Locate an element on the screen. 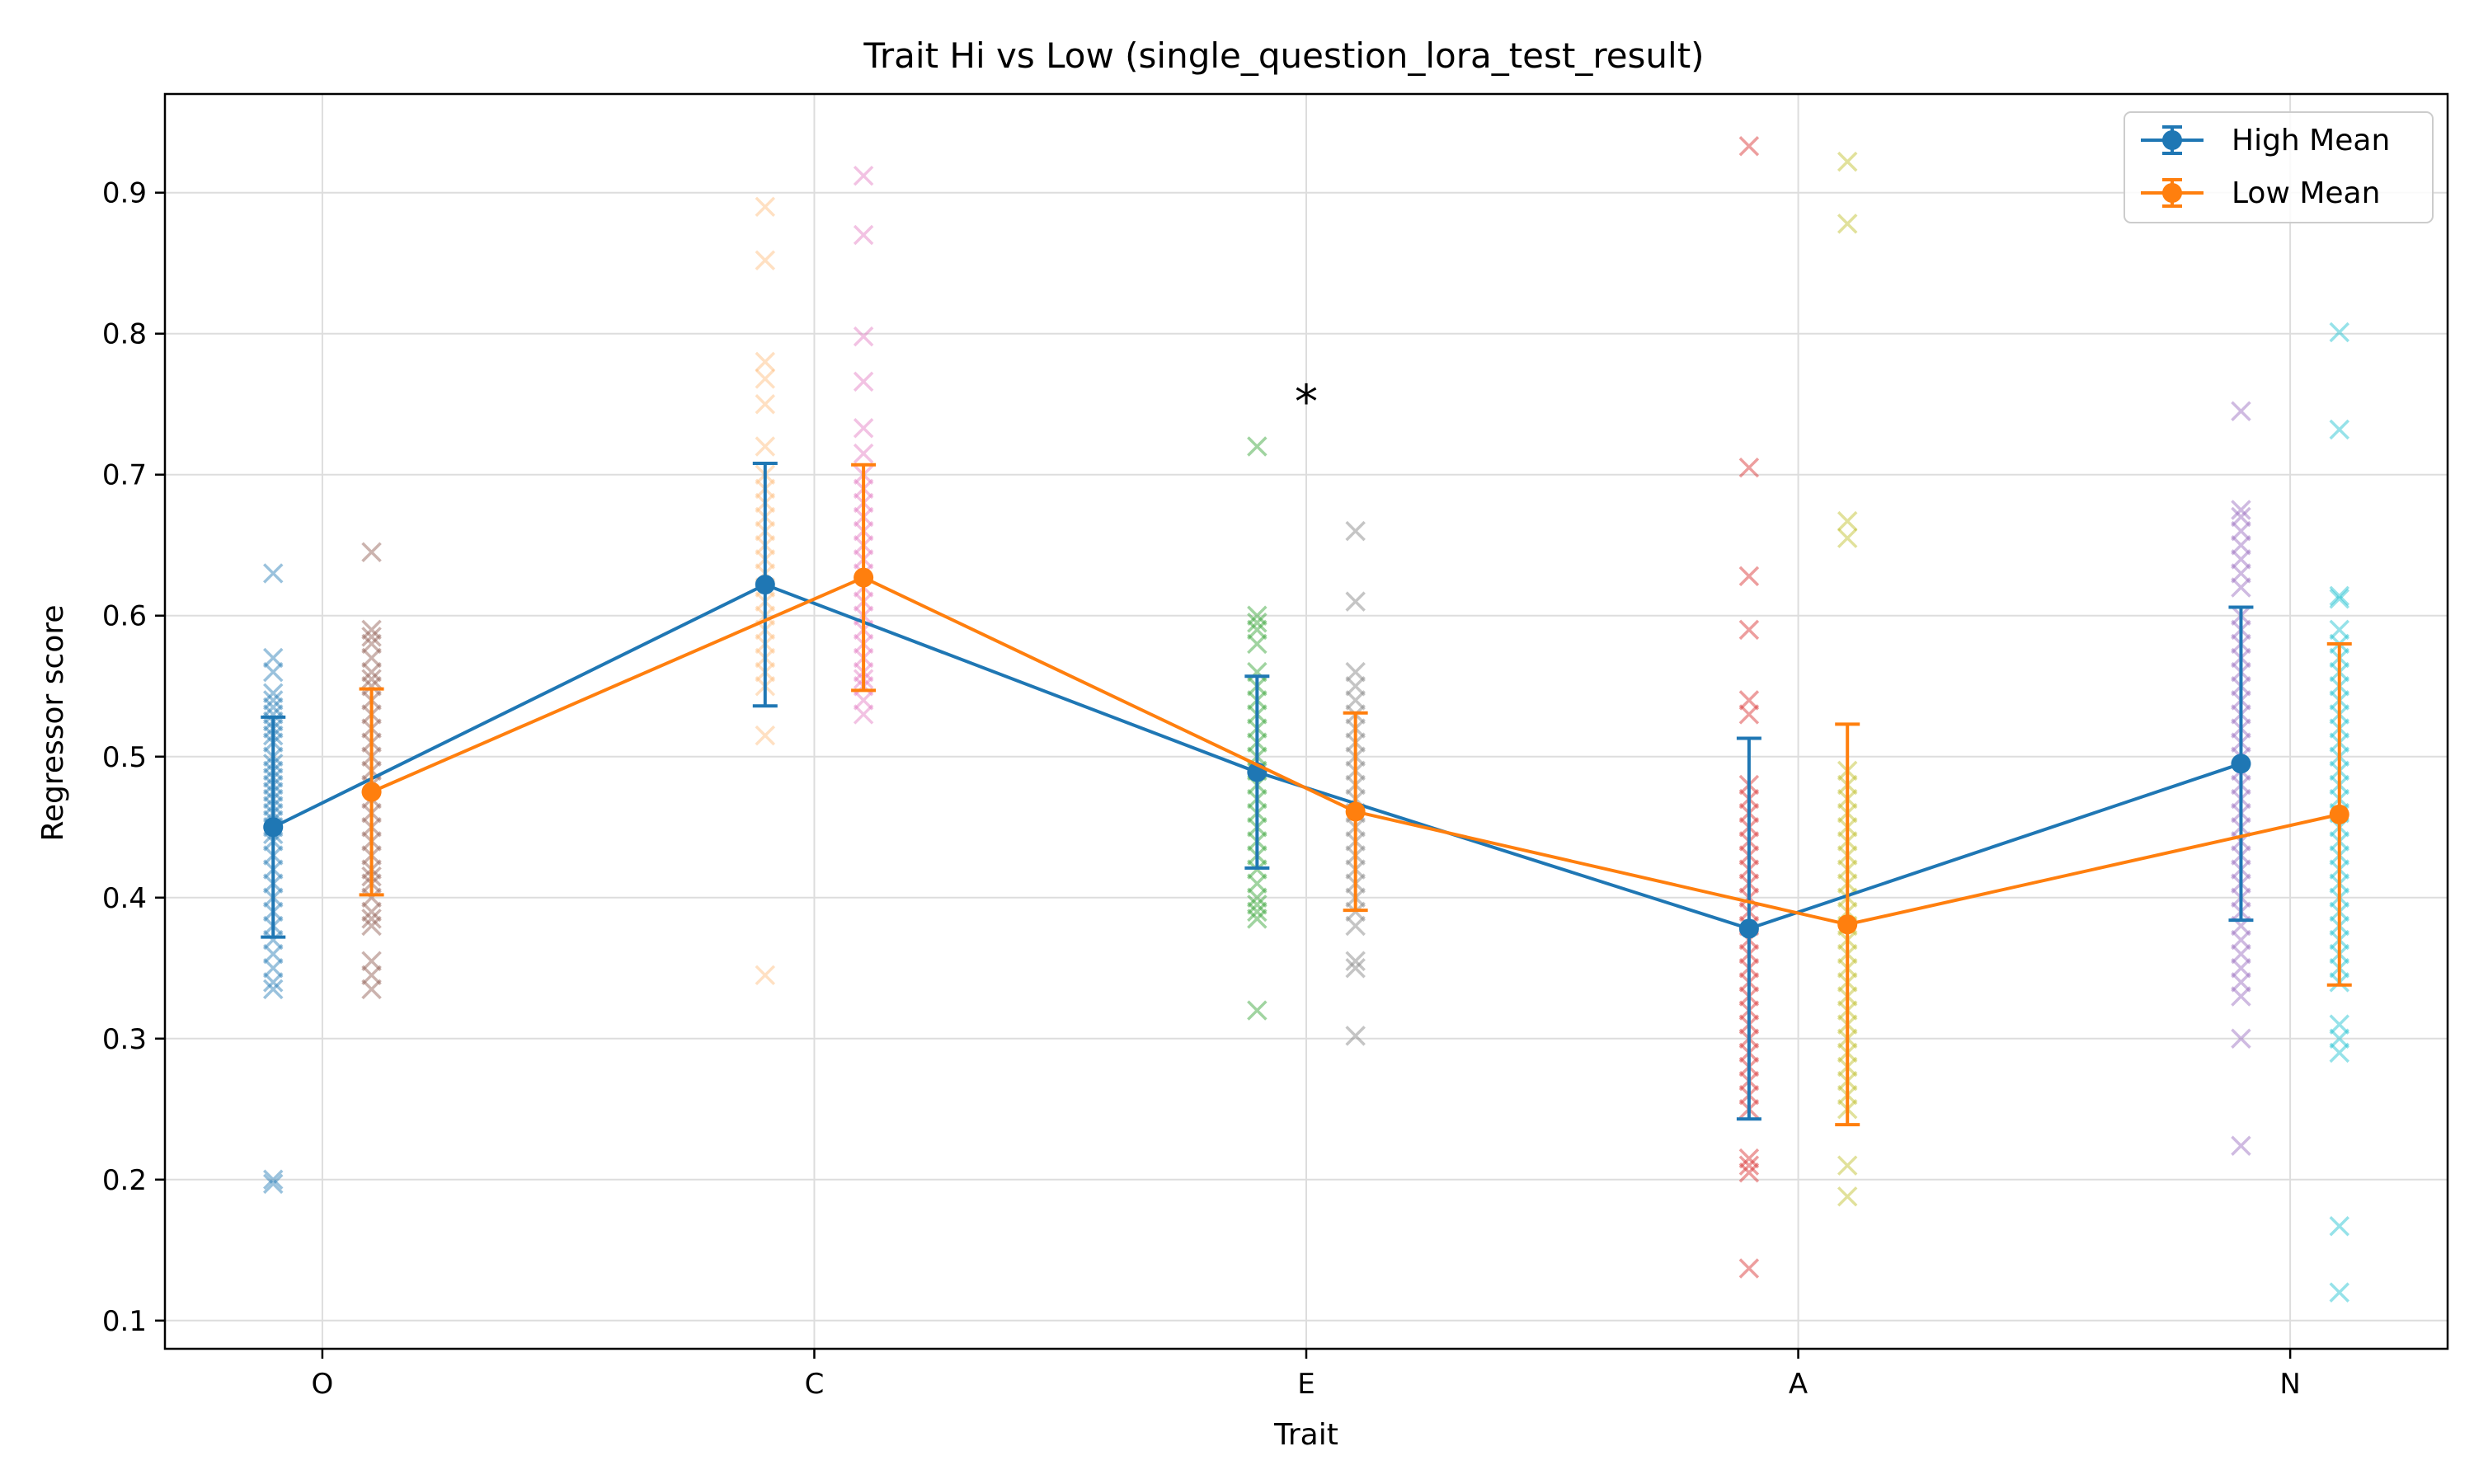  annotation-layer: * is located at coordinates (1306, 402).